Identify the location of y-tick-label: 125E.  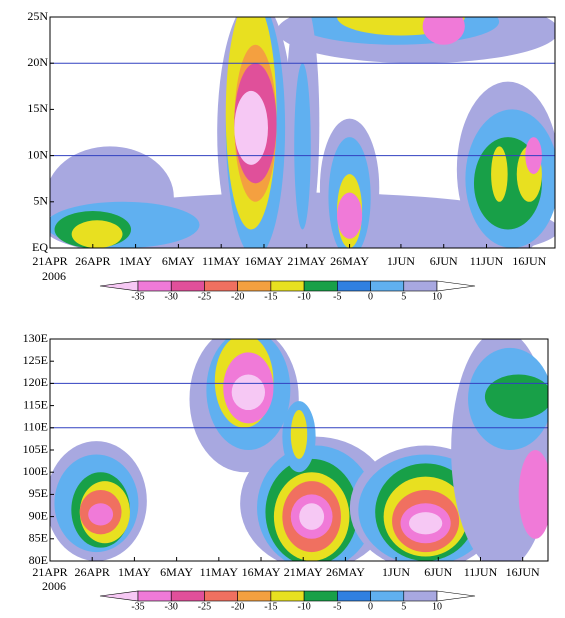
(35, 360).